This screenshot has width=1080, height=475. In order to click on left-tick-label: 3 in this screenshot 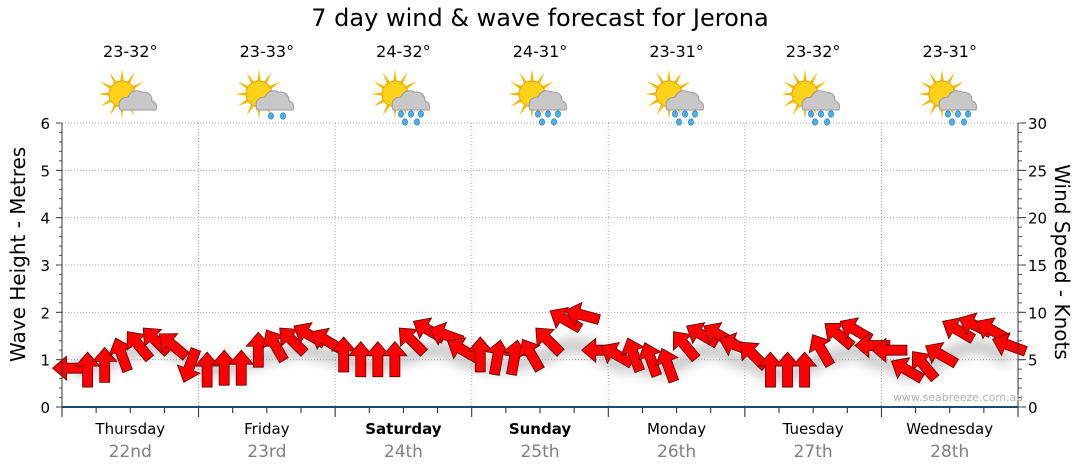, I will do `click(45, 266)`.